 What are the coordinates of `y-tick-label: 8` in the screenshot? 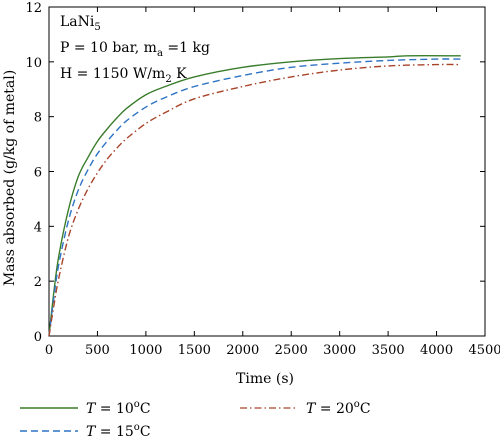 It's located at (38, 118).